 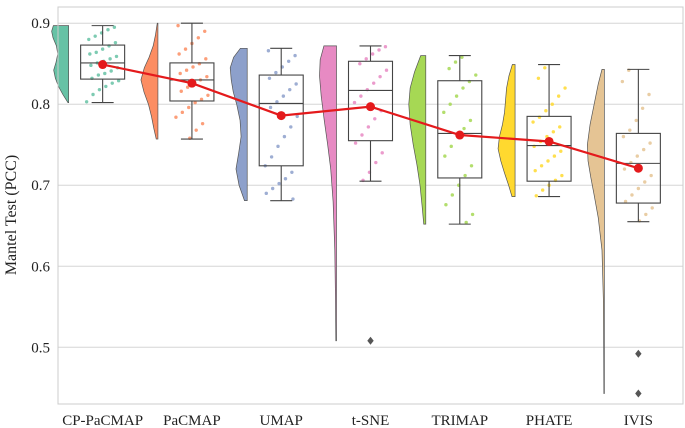 What do you see at coordinates (149, 81) in the screenshot?
I see `violin-PaCMAP` at bounding box center [149, 81].